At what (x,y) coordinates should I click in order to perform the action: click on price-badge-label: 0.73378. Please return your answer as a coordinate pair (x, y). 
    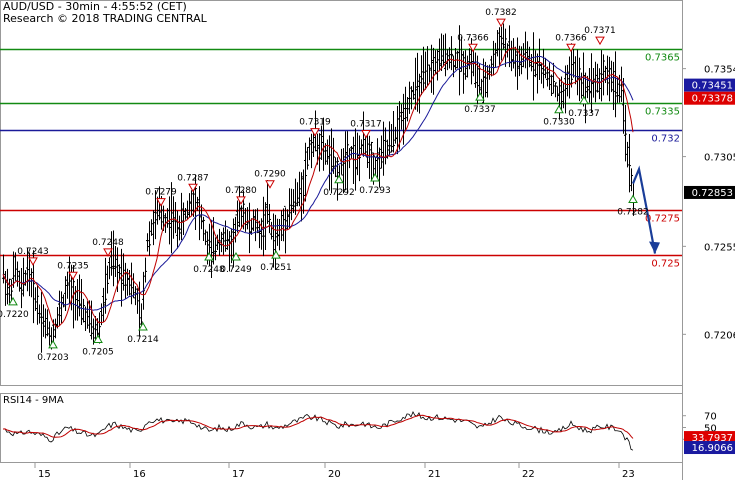
    Looking at the image, I should click on (712, 99).